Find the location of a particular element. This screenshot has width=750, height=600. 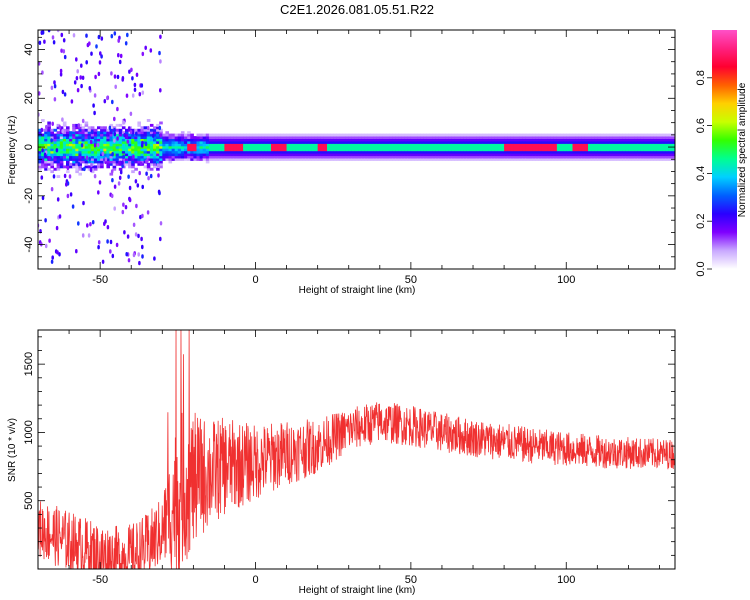

x-tick-label: 100 is located at coordinates (566, 580).